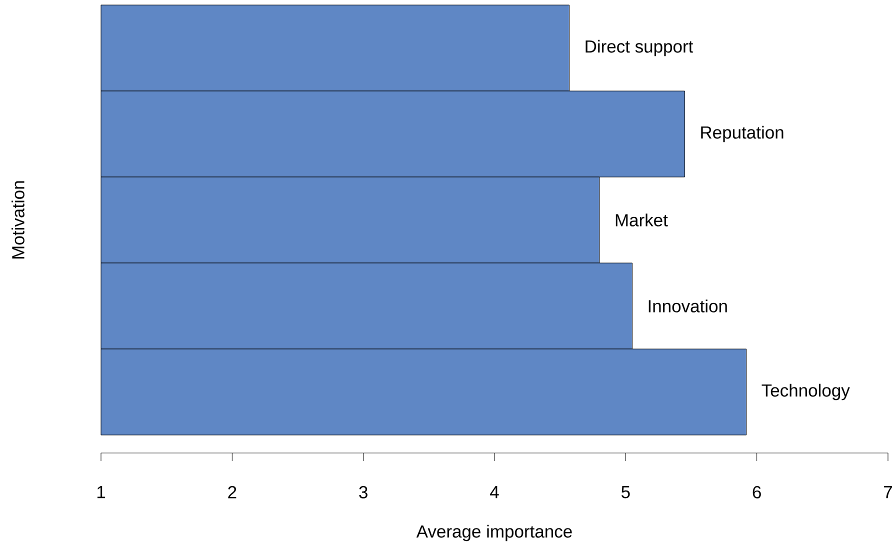 The image size is (895, 546). I want to click on x-tick-label: 2, so click(232, 492).